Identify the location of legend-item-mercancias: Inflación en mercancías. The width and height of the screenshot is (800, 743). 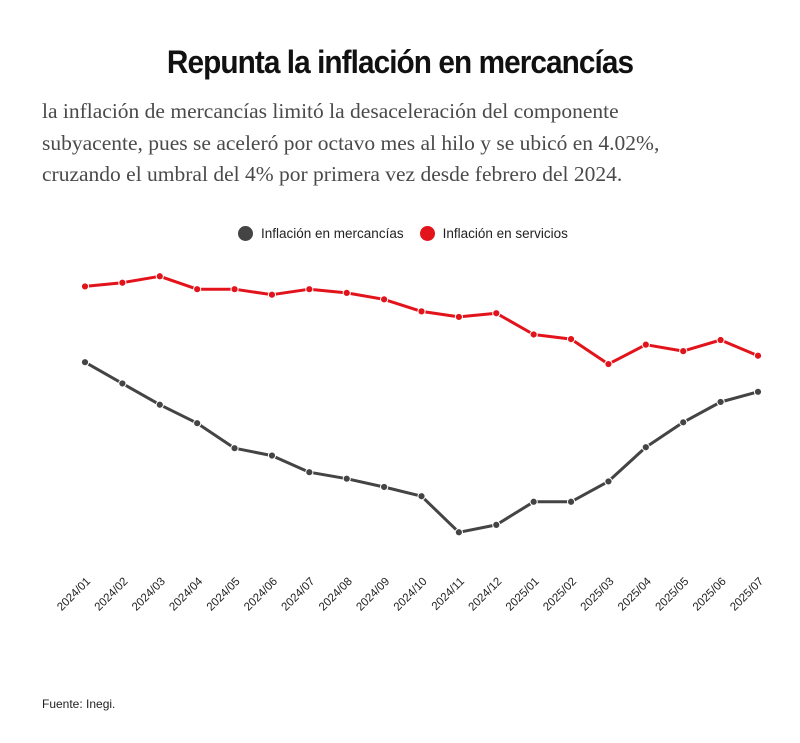
(321, 233).